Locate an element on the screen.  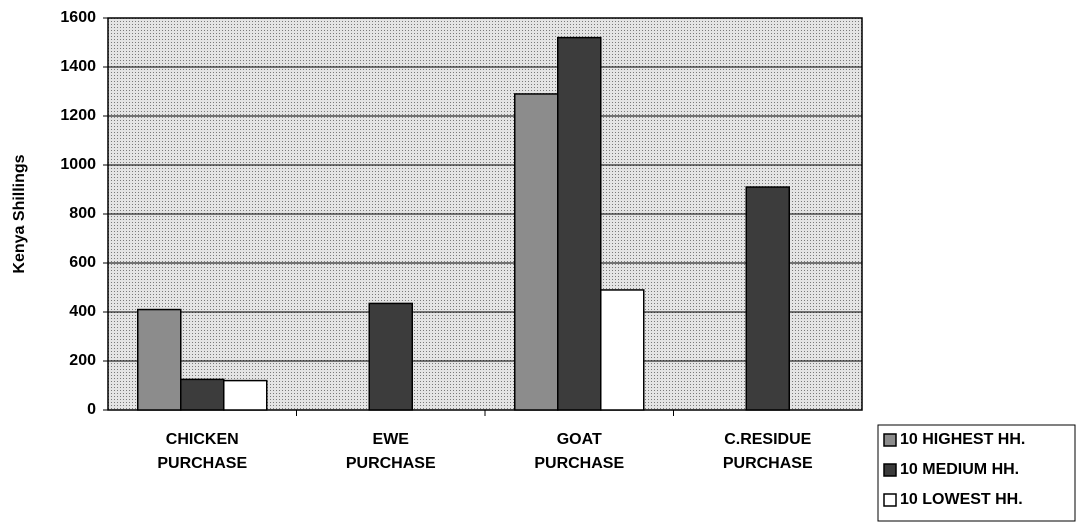
y-tick-label: 1600 is located at coordinates (78, 17).